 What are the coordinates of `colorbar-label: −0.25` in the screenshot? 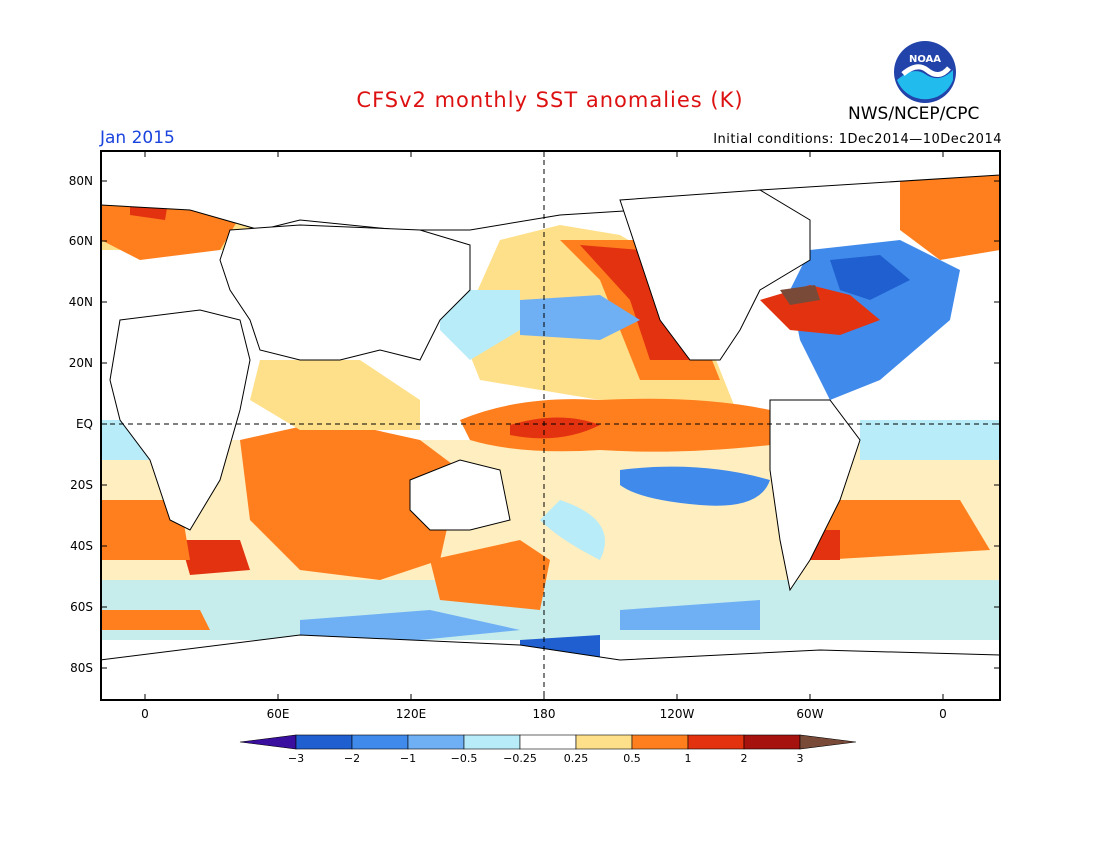 It's located at (520, 758).